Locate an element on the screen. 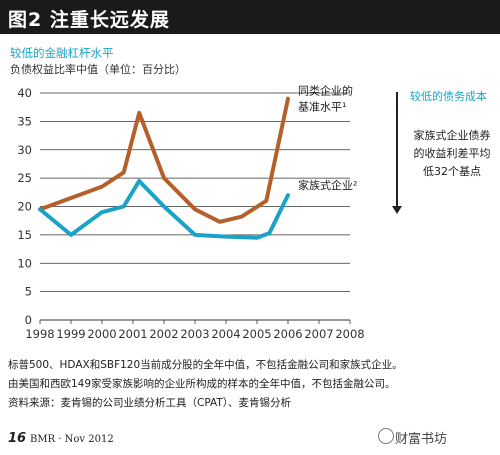 The width and height of the screenshot is (500, 455). footnote-2: 由美国和西欧149家受家族影响的企业所构成的样本的全年中值，不包括金融公司。 is located at coordinates (202, 384).